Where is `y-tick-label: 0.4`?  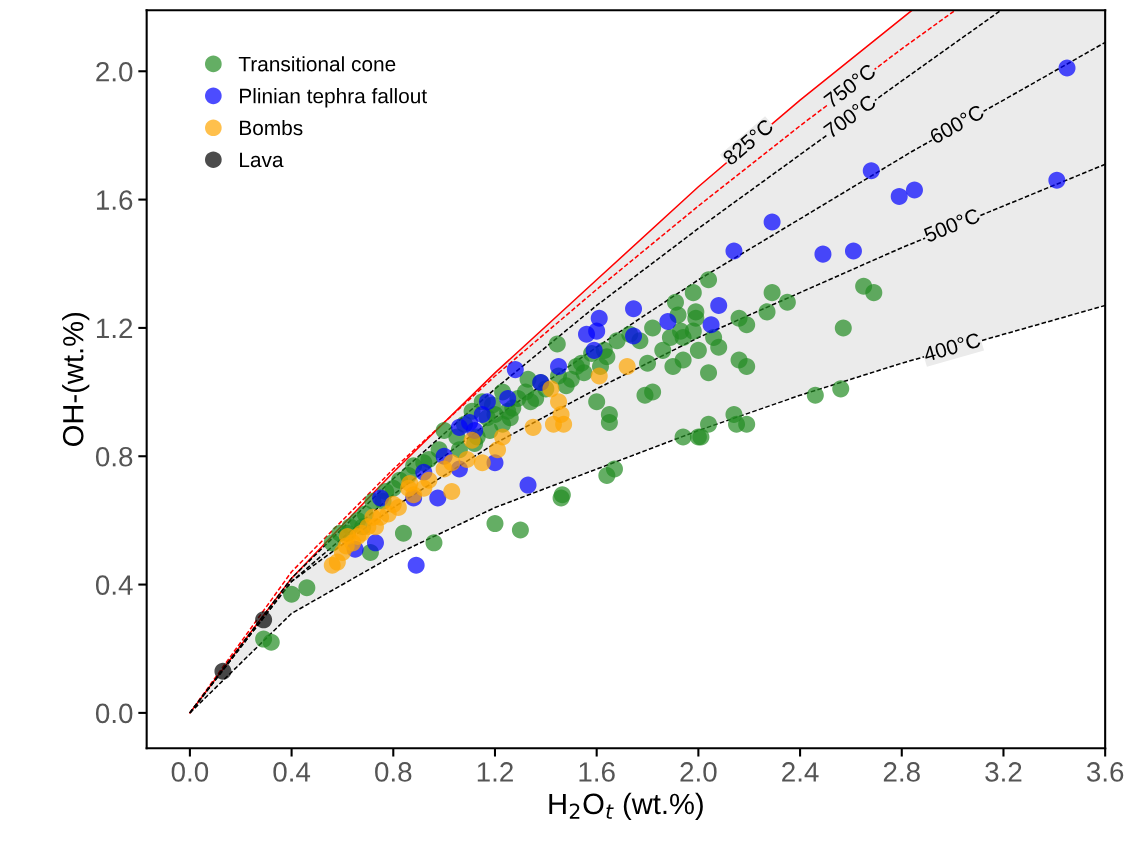 y-tick-label: 0.4 is located at coordinates (114, 585).